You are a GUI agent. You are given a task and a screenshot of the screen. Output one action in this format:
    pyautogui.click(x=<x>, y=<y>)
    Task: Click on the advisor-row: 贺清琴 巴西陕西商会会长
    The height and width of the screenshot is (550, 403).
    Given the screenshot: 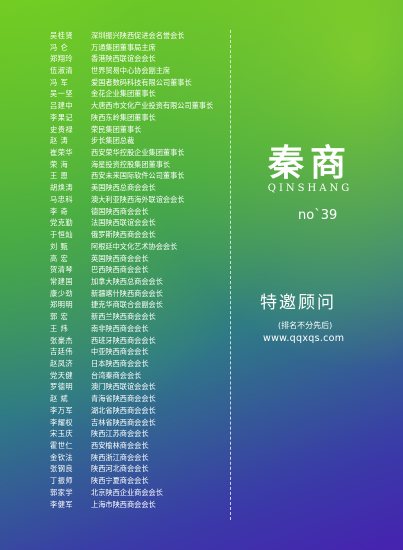 What is the action you would take?
    pyautogui.click(x=150, y=270)
    